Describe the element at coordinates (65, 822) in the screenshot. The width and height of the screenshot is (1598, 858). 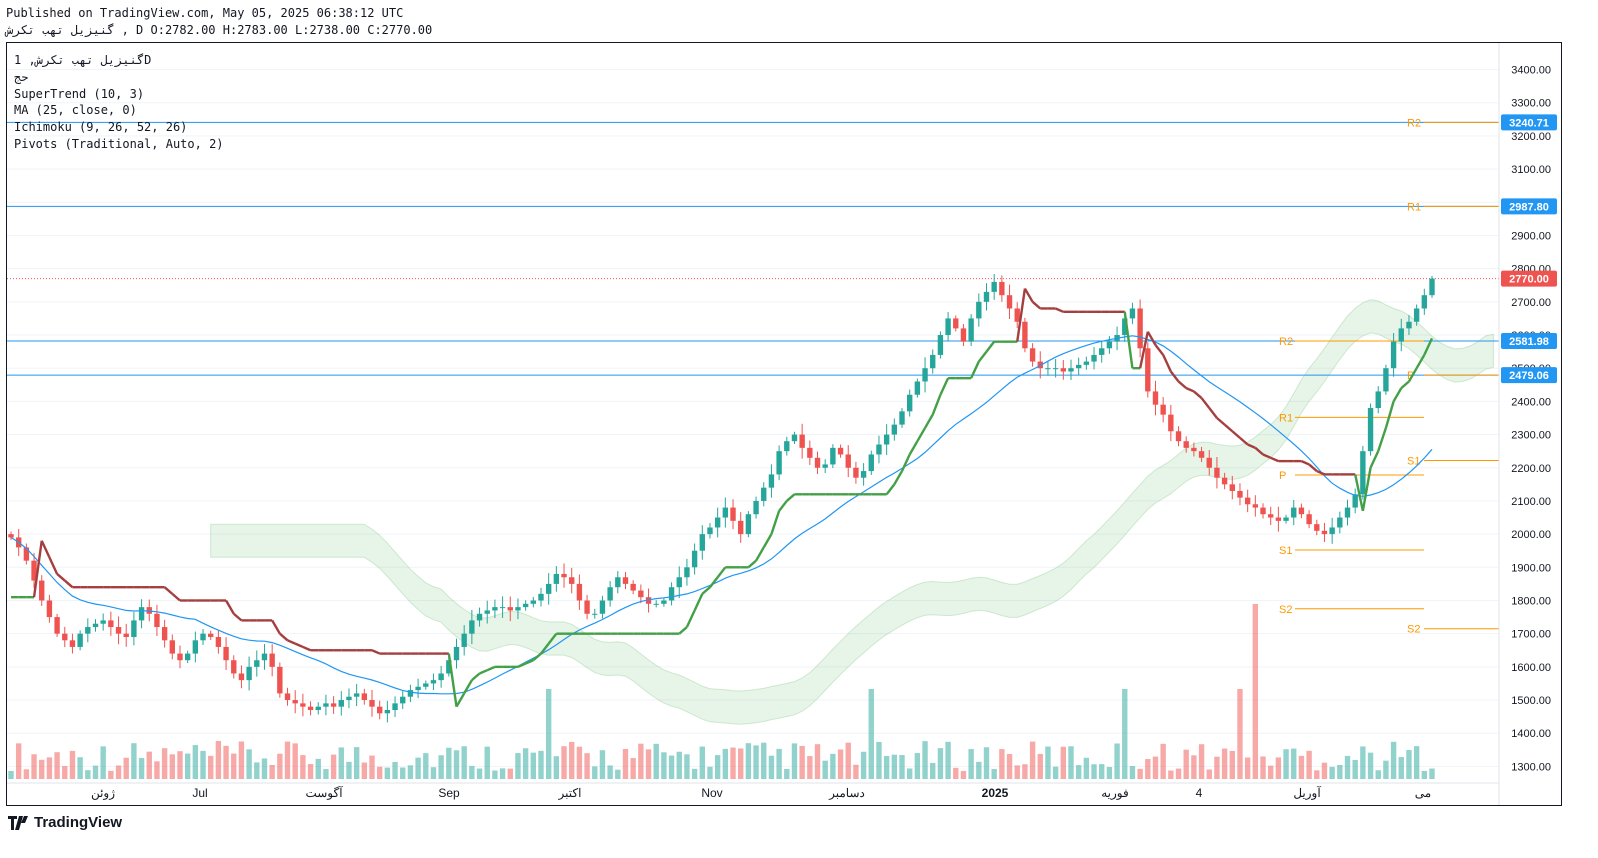
I see `tradingview-brand: TradingView` at that location.